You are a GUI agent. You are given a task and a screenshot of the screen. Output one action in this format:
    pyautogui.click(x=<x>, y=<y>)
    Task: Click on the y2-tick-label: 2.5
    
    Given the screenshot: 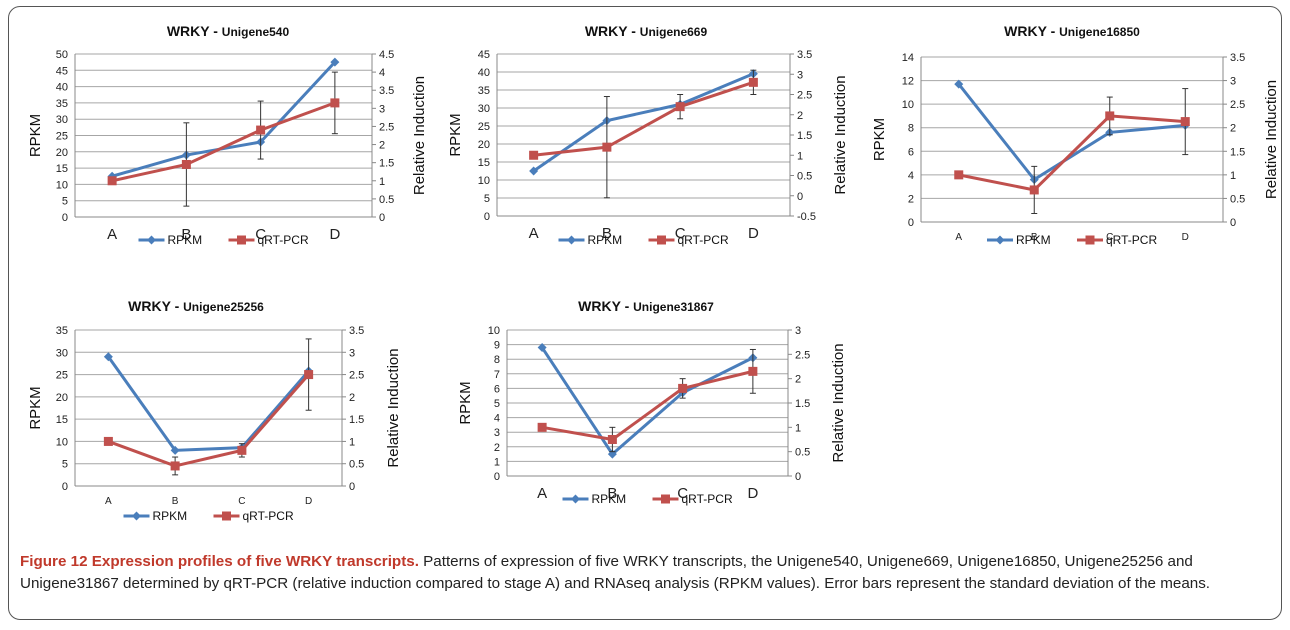 What is the action you would take?
    pyautogui.click(x=1237, y=105)
    